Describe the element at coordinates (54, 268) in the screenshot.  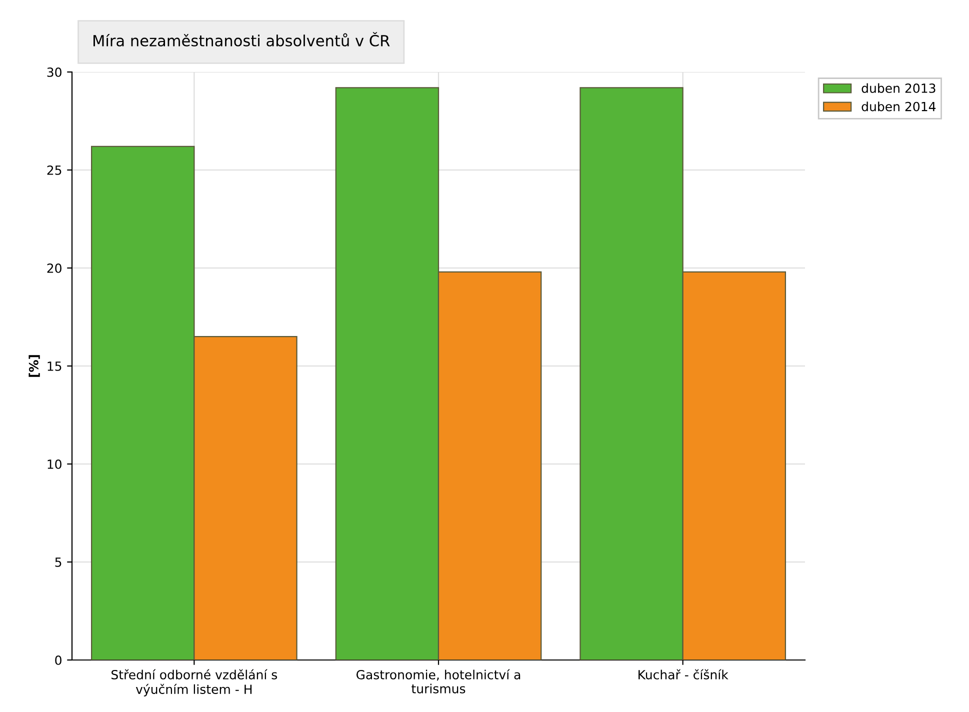
I see `y-tick-label: 20` at that location.